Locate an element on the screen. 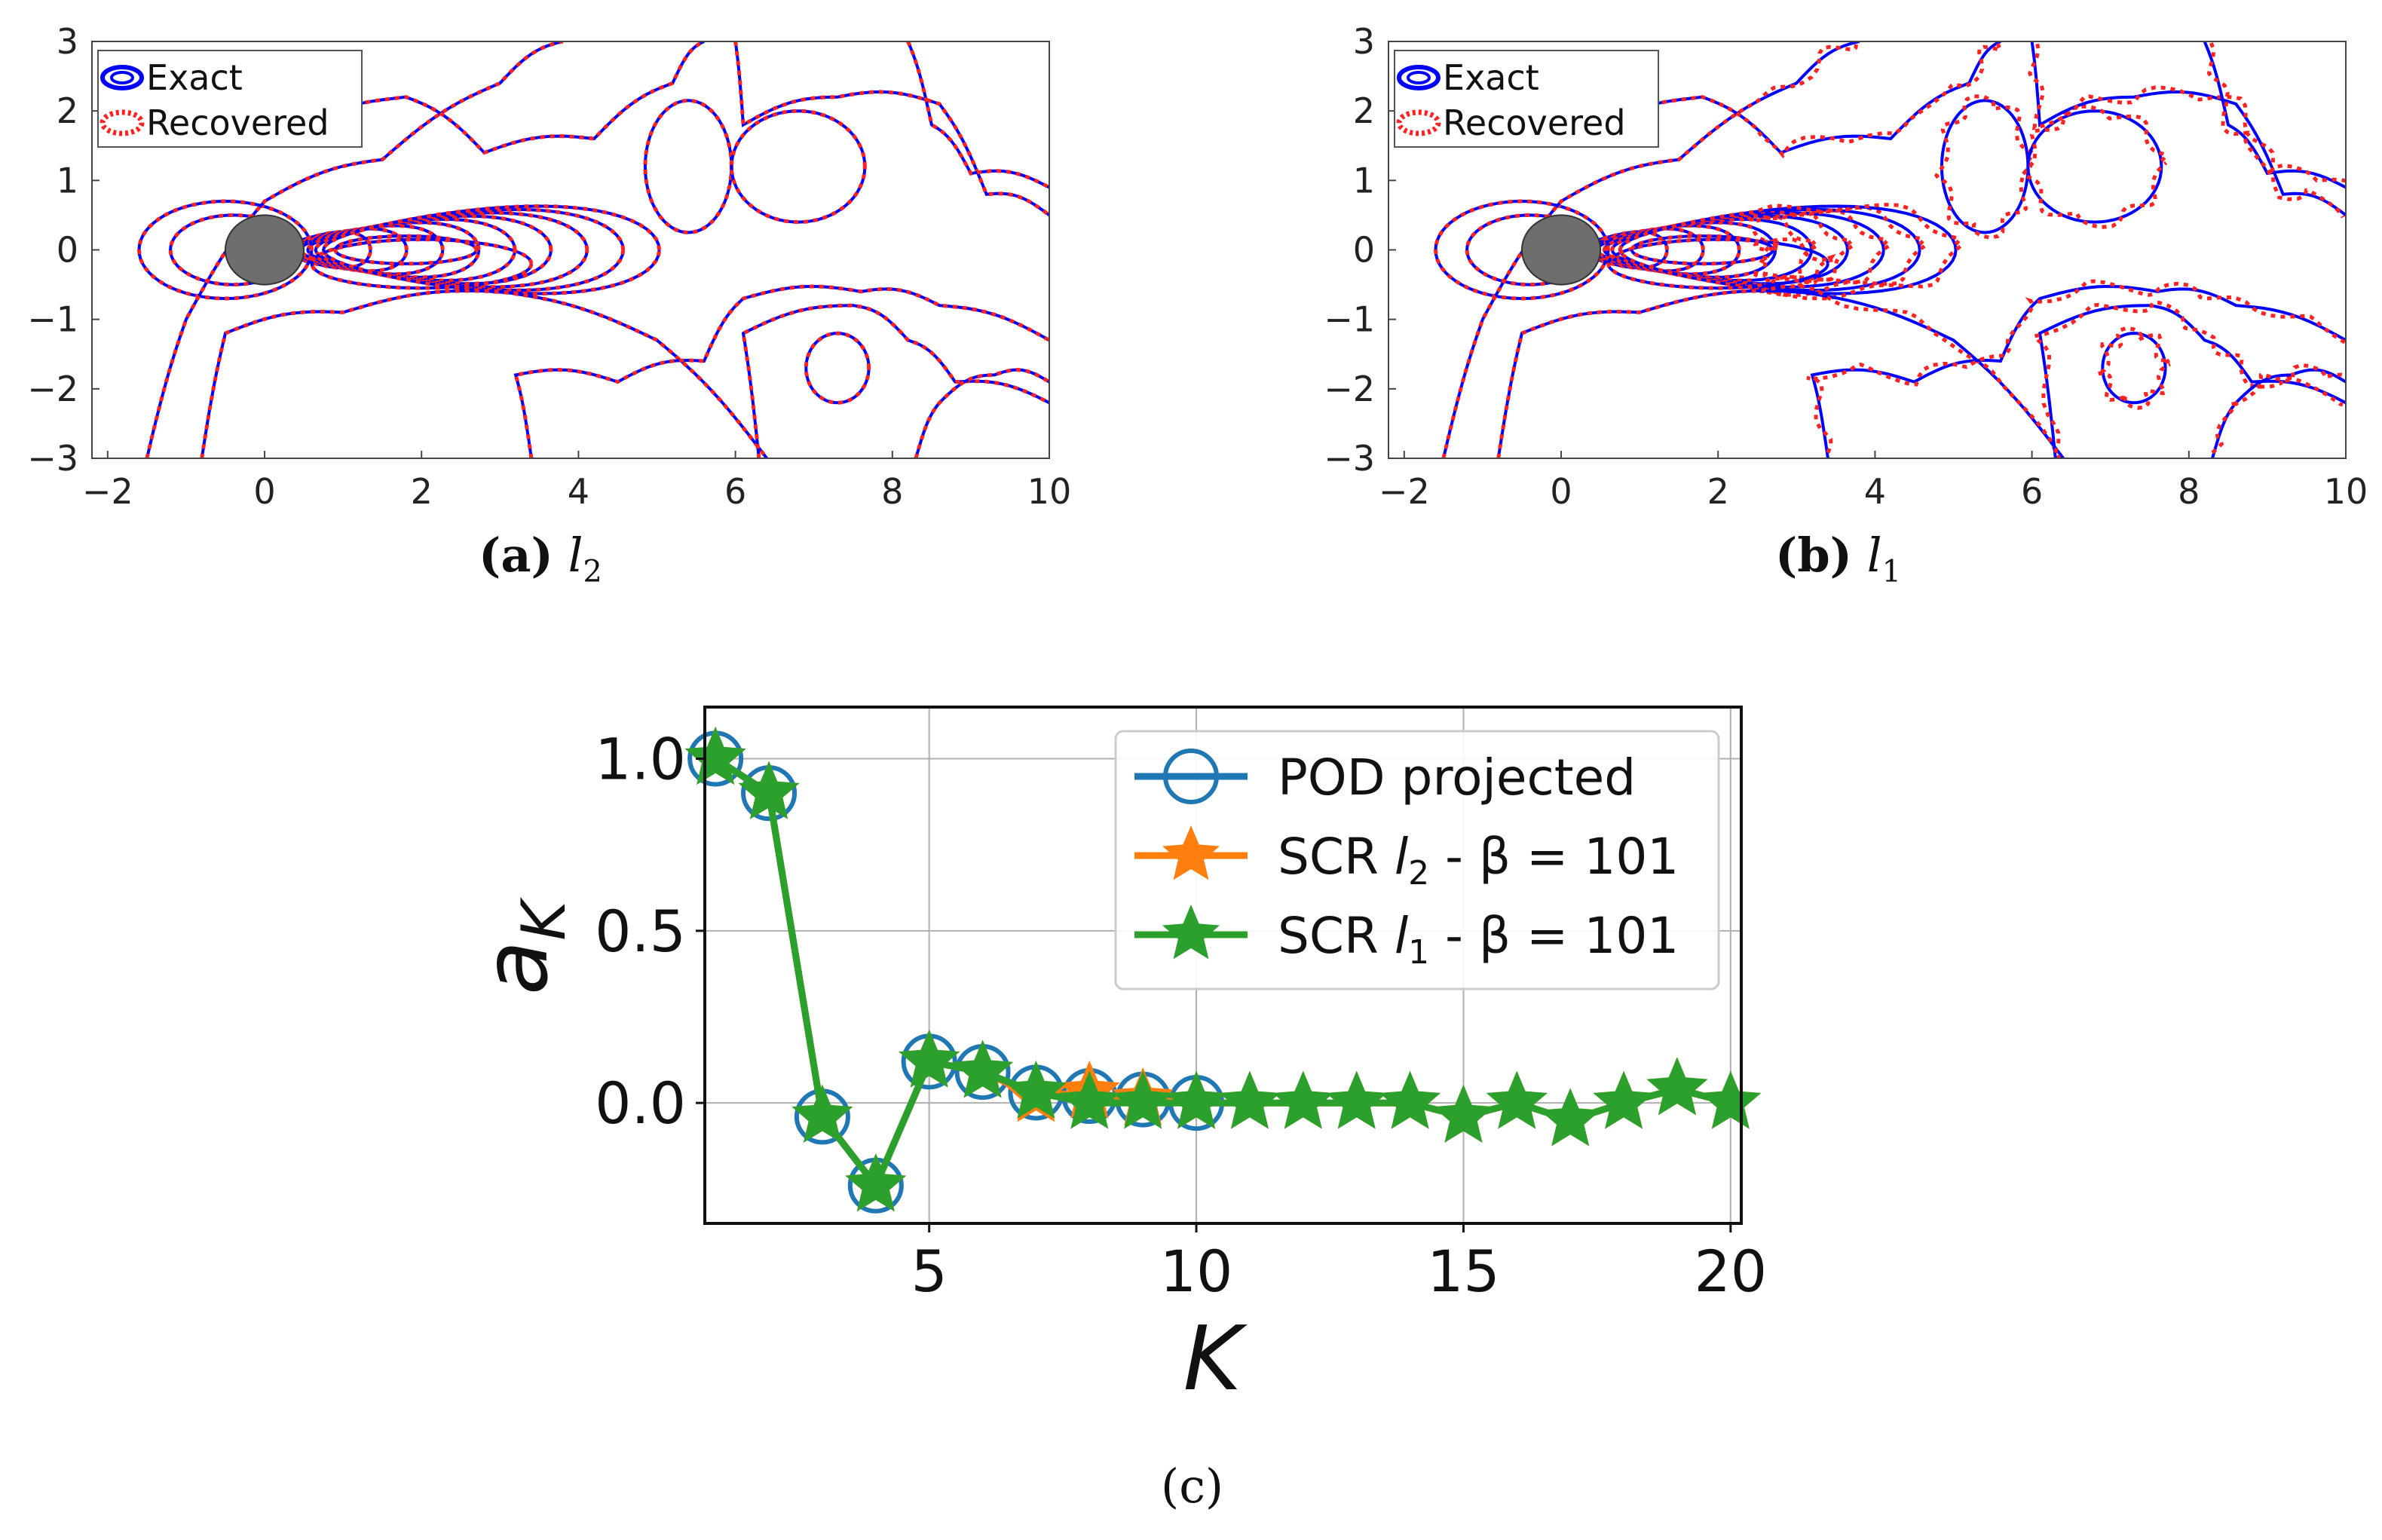 The height and width of the screenshot is (1540, 2382). y-axis-label-base: a is located at coordinates (516, 968).